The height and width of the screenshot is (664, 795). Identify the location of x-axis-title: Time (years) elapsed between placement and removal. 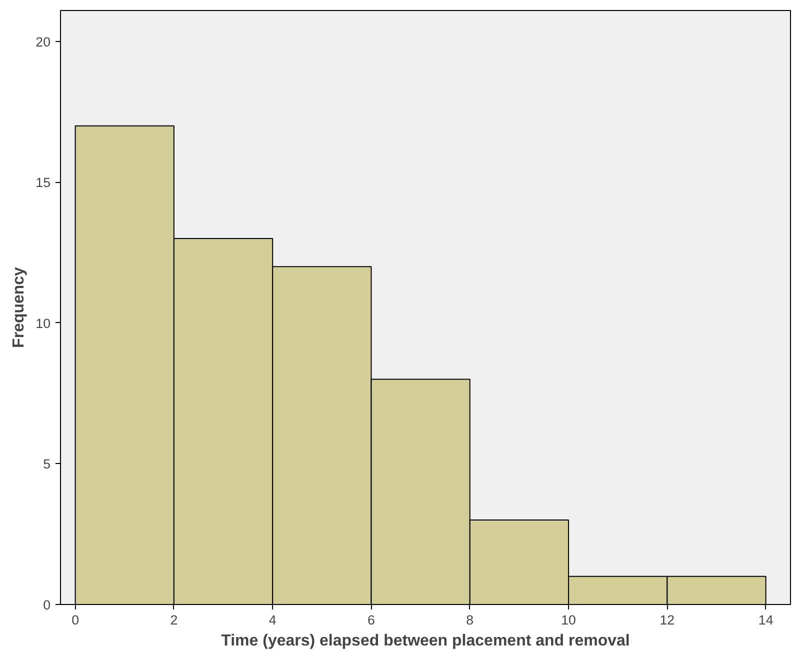
(425, 641).